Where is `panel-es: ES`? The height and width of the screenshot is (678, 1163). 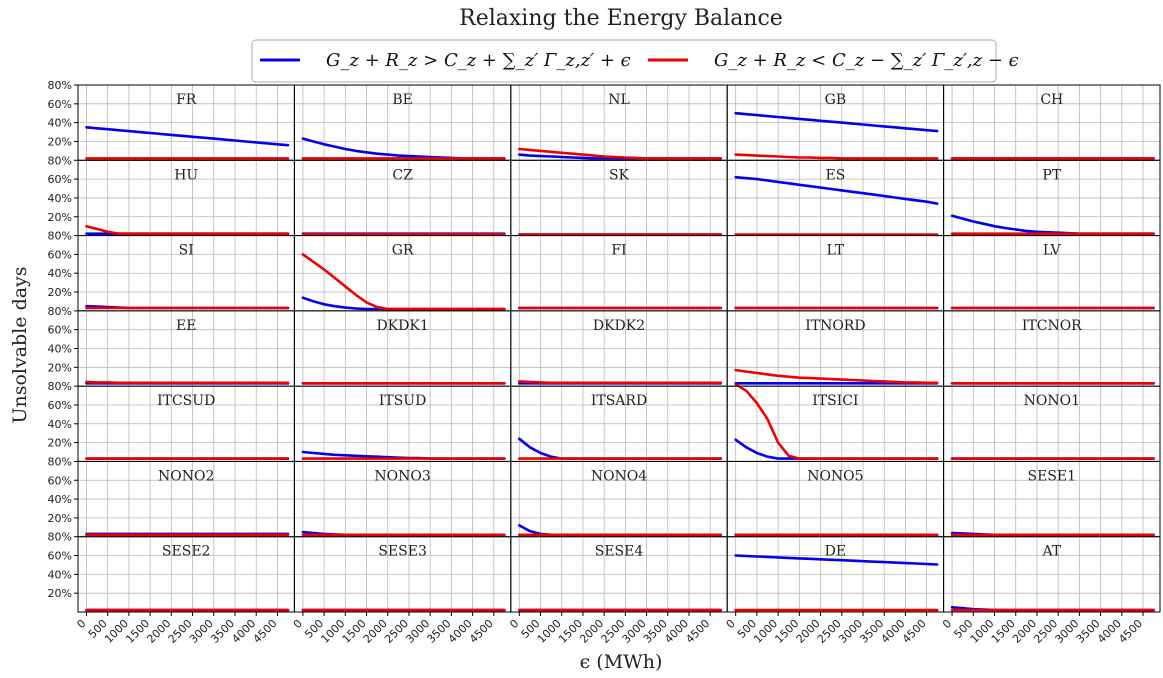 panel-es: ES is located at coordinates (835, 198).